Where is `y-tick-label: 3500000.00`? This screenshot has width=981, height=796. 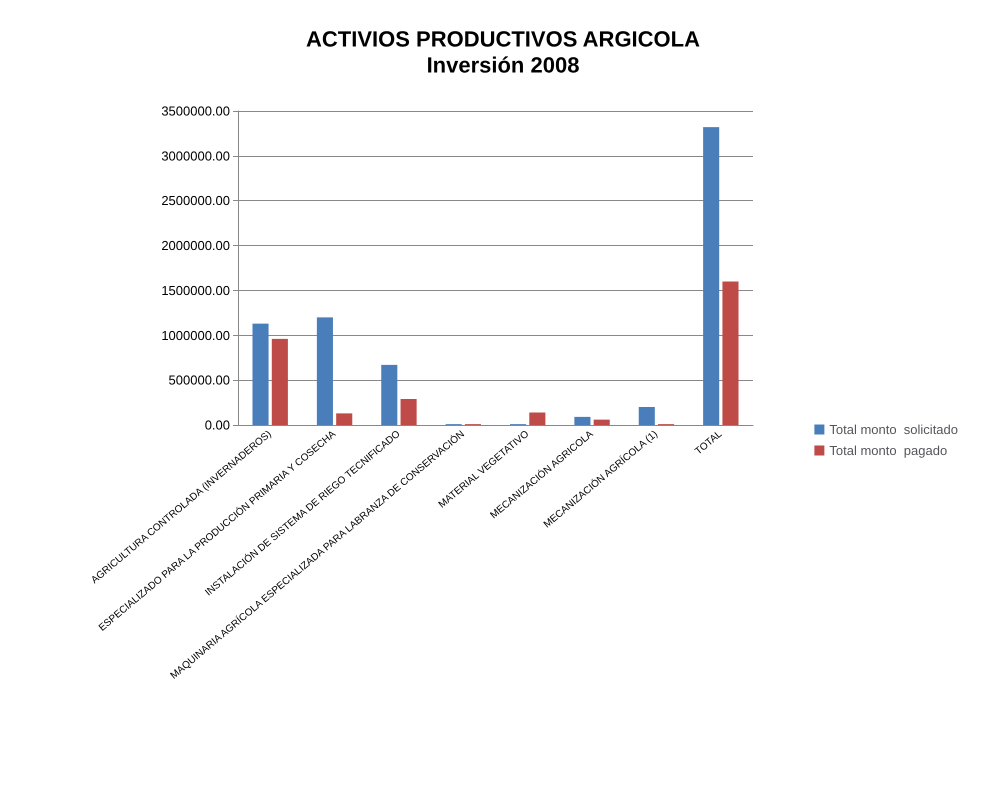
y-tick-label: 3500000.00 is located at coordinates (195, 111).